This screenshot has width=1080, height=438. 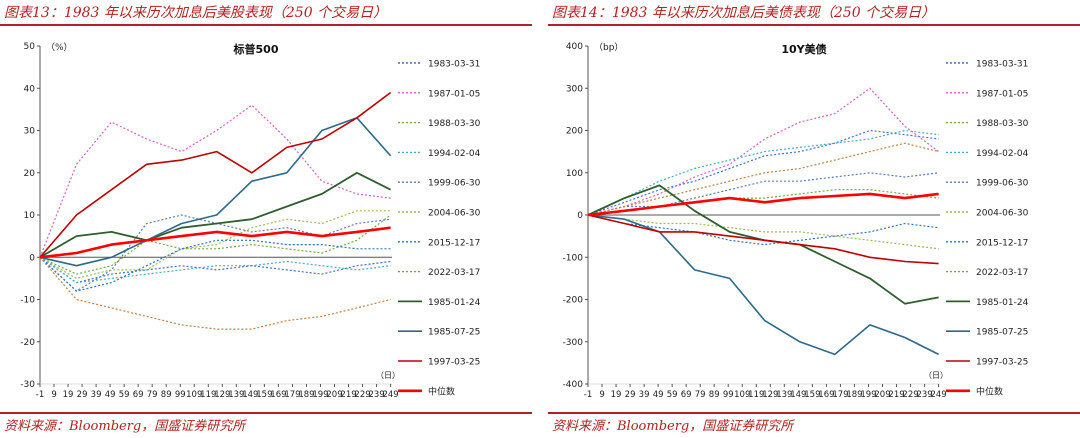 I want to click on x-tick-label: 109, so click(x=194, y=395).